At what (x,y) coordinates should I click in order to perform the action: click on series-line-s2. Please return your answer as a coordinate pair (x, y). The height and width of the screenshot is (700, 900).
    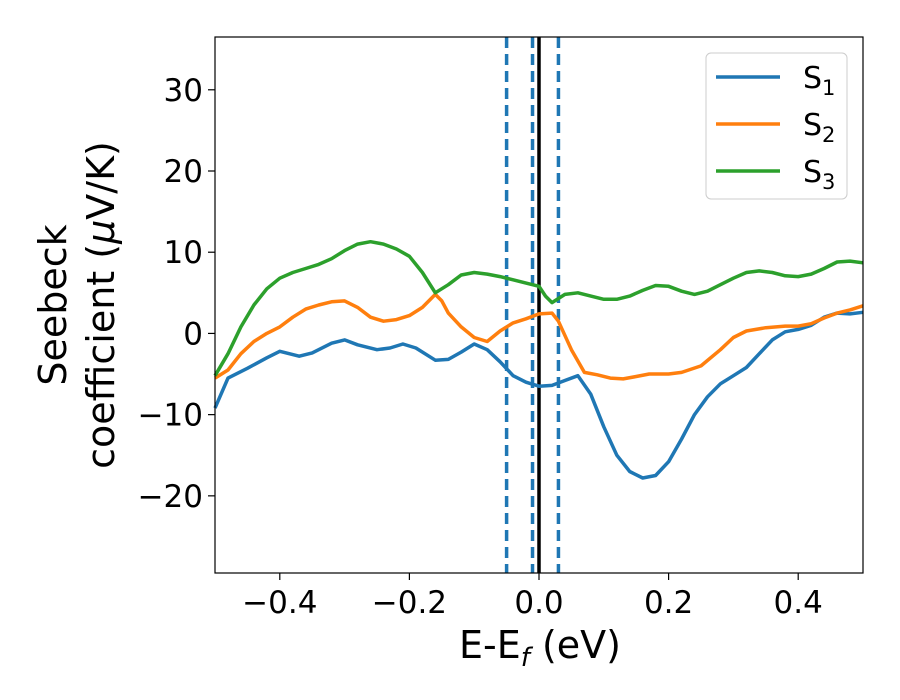
    Looking at the image, I should click on (539, 336).